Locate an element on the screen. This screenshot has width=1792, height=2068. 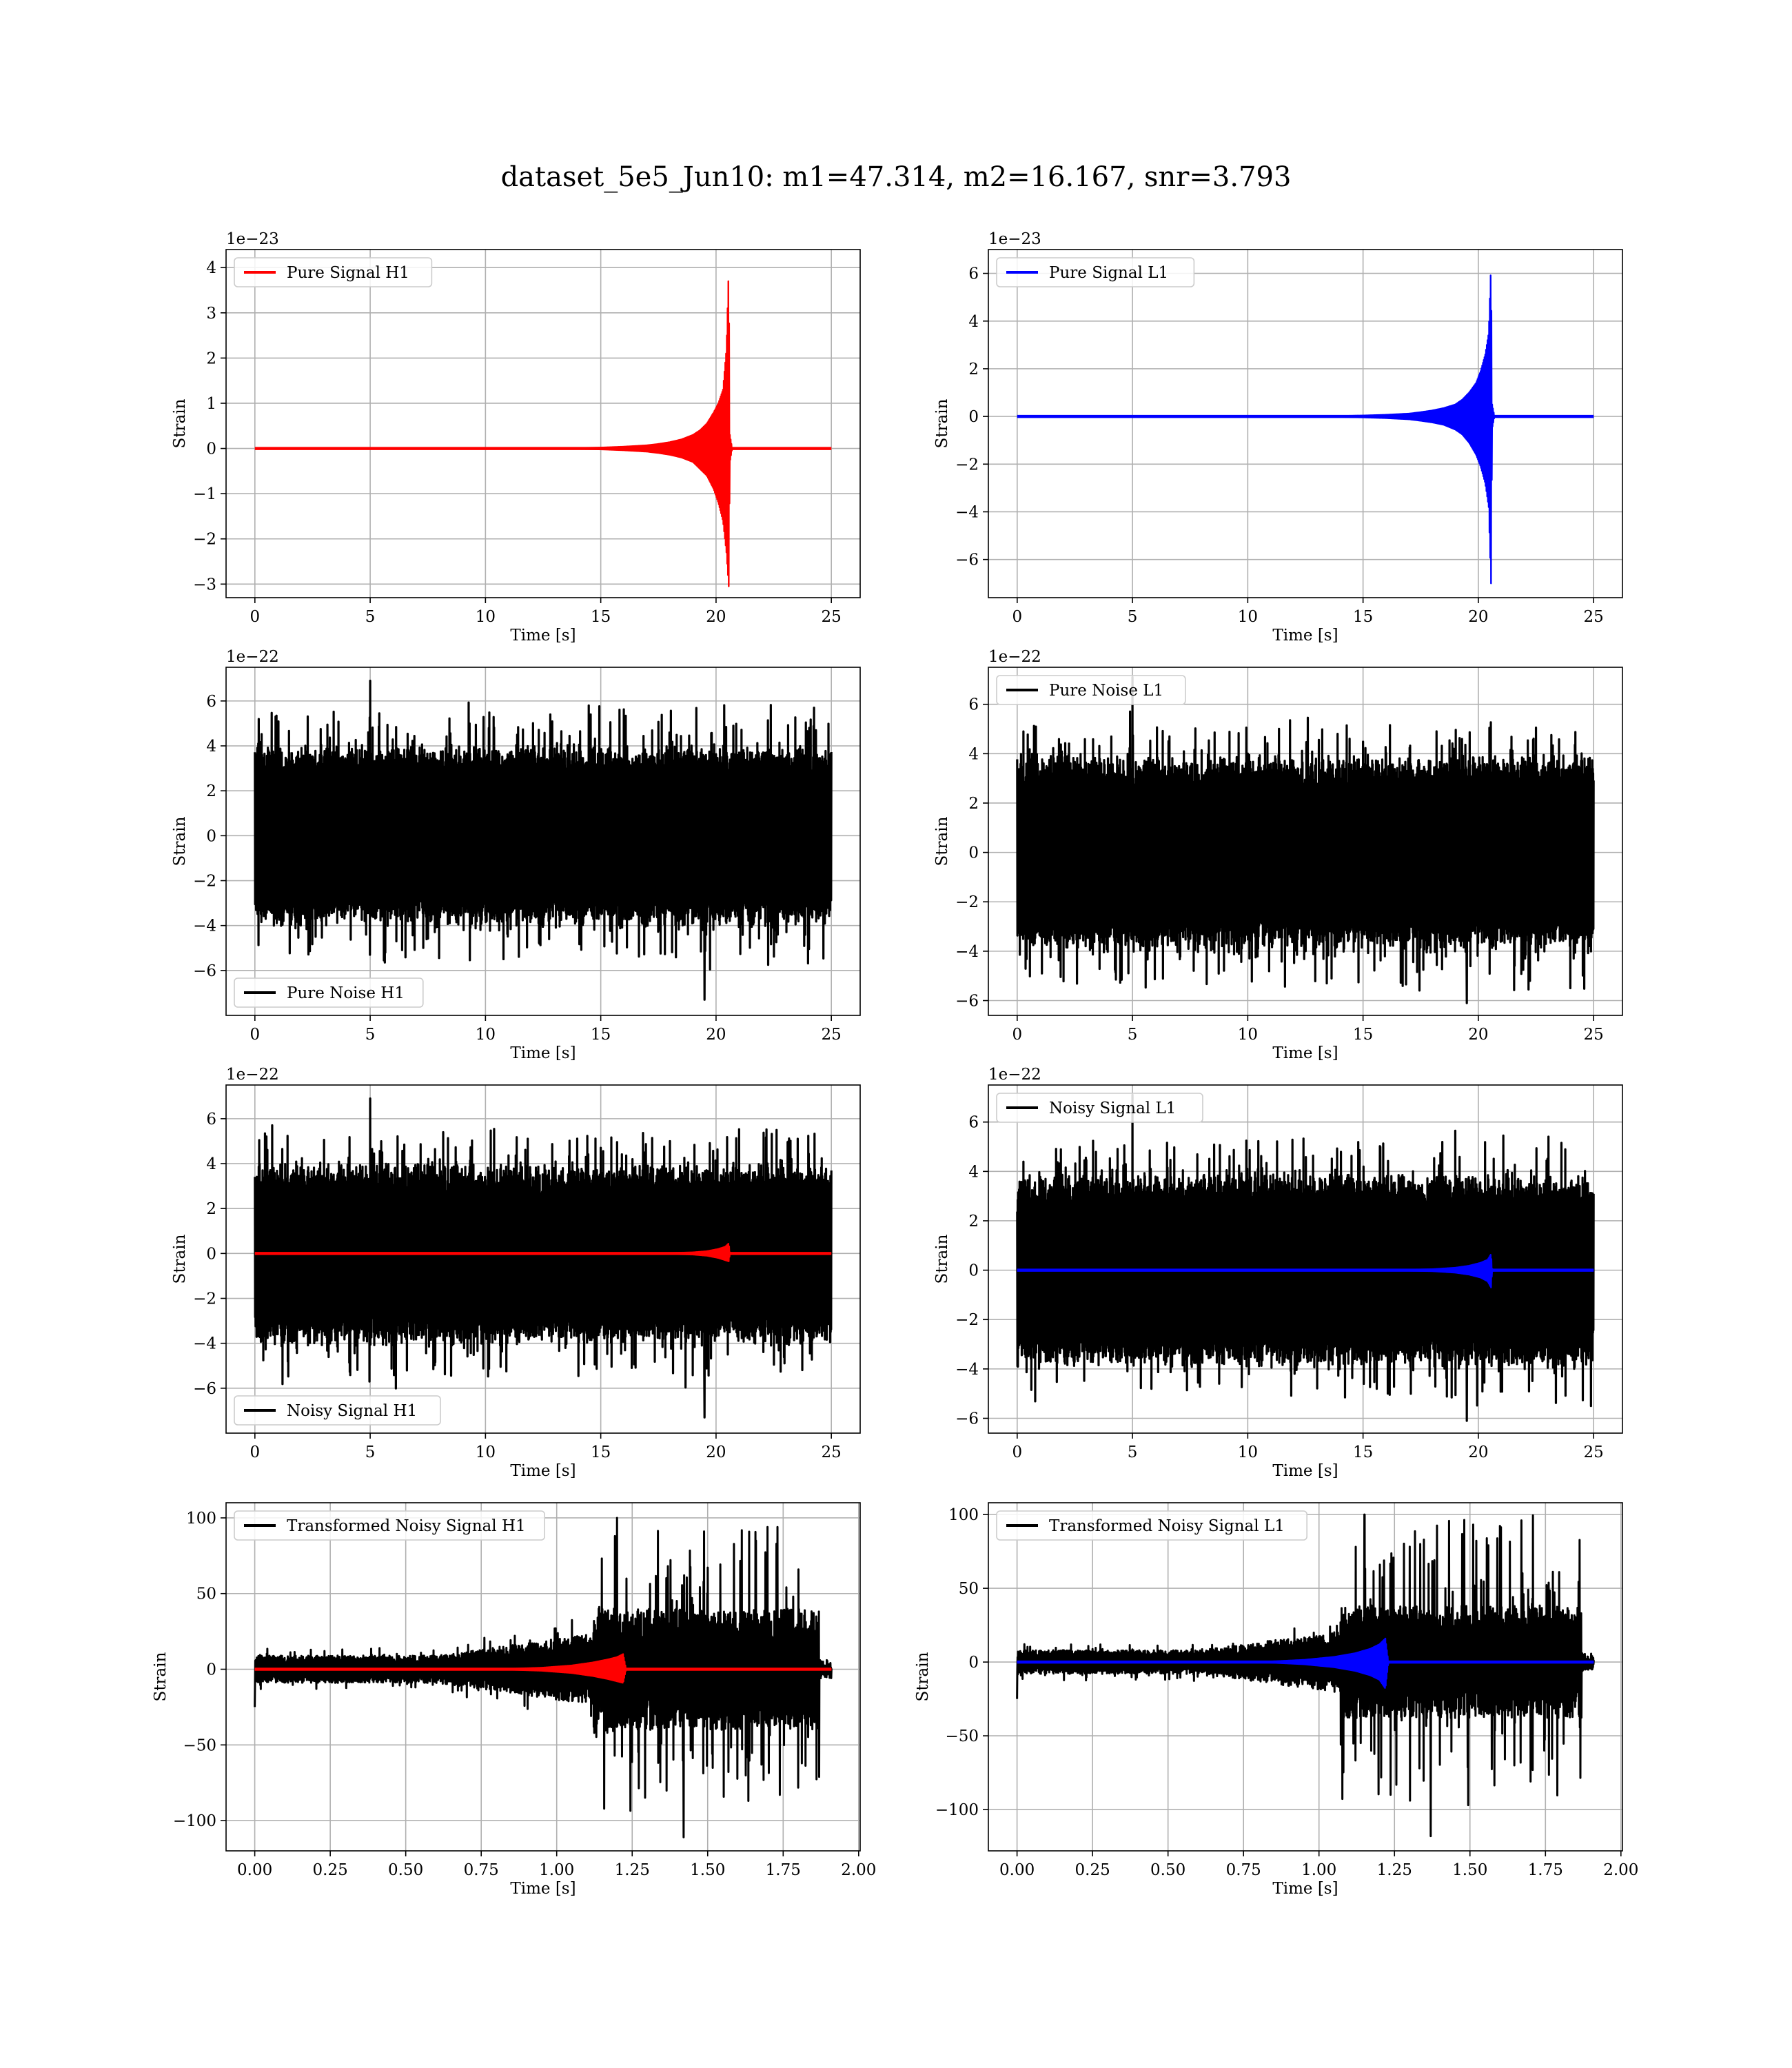
legend: Pure Signal H1 is located at coordinates (333, 272).